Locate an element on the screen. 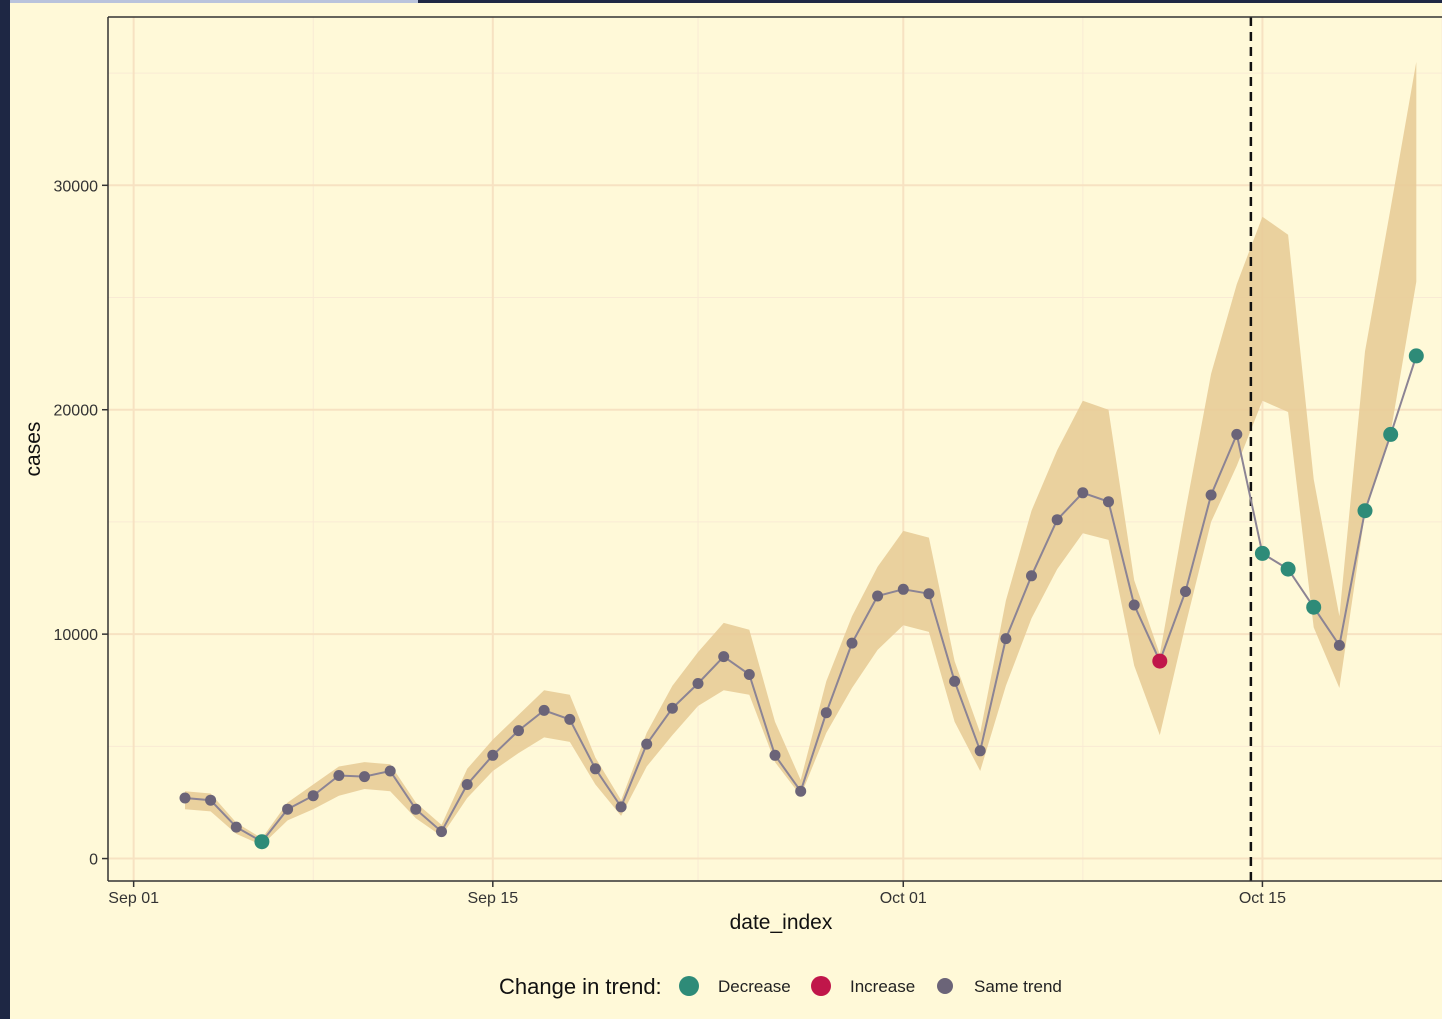 The height and width of the screenshot is (1019, 1442). y-axis-ticks: 0 10000 20000 30000 is located at coordinates (81, 523).